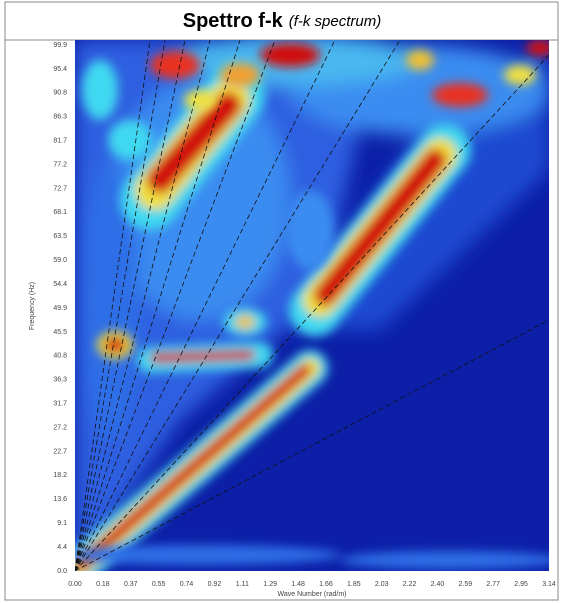  What do you see at coordinates (382, 584) in the screenshot?
I see `x-tick-label: 2.03` at bounding box center [382, 584].